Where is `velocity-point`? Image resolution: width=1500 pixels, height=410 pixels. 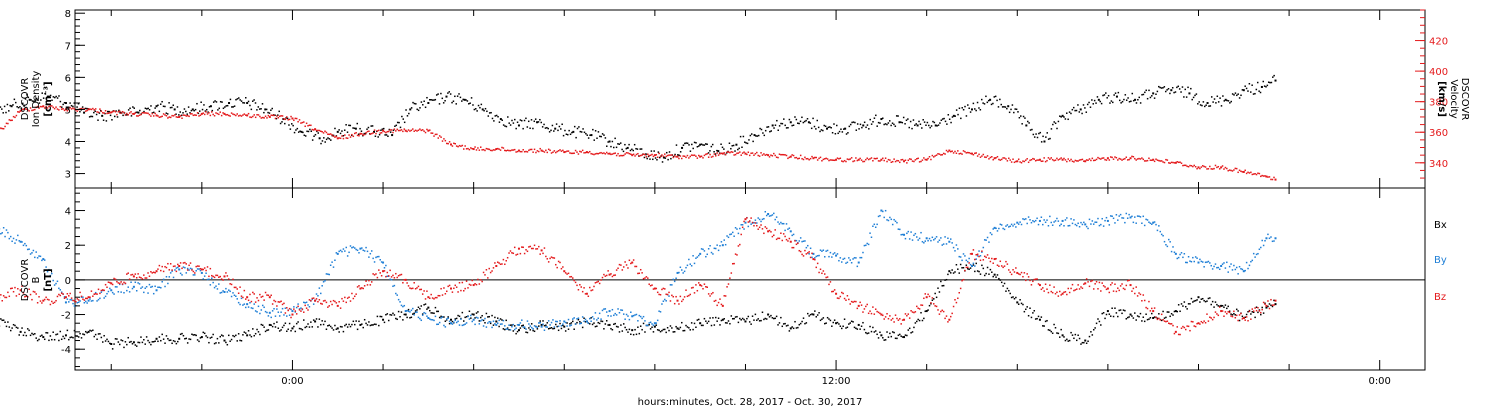 velocity-point is located at coordinates (564, 152).